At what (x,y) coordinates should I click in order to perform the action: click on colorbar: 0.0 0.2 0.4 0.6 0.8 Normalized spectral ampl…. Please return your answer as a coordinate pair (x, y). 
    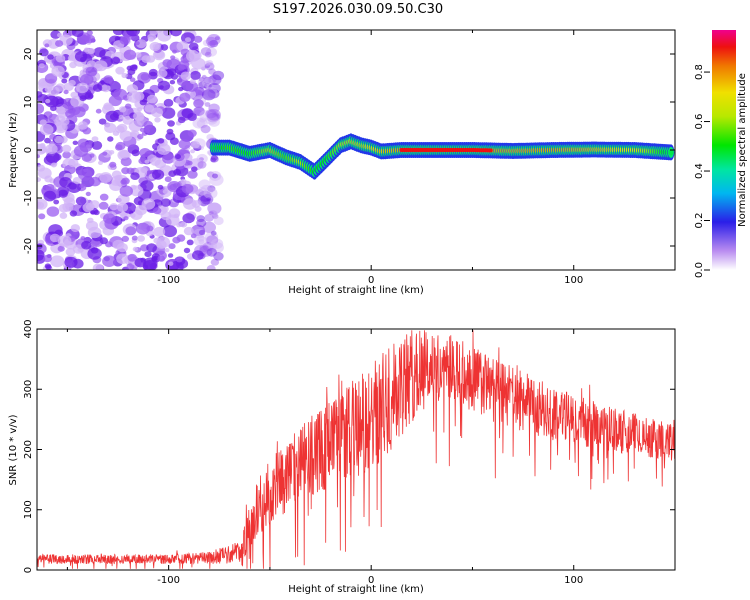
    Looking at the image, I should click on (721, 154).